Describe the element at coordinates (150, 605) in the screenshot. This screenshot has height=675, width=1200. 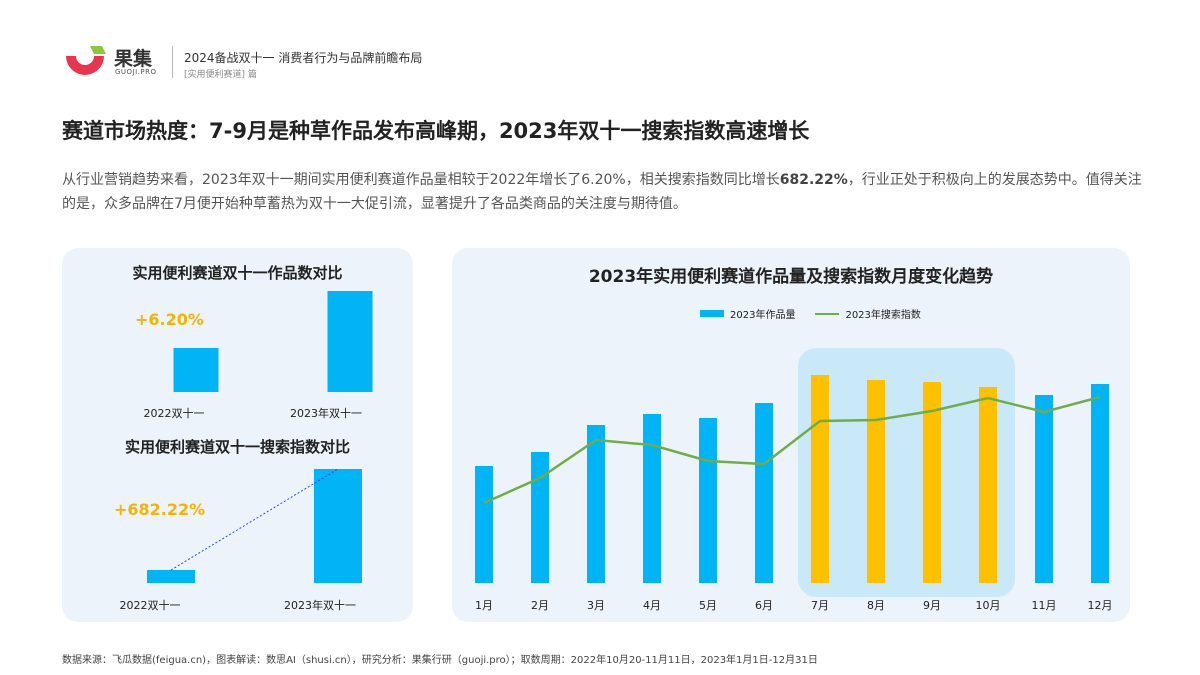
I see `chart2-x-label: 2022双十一` at that location.